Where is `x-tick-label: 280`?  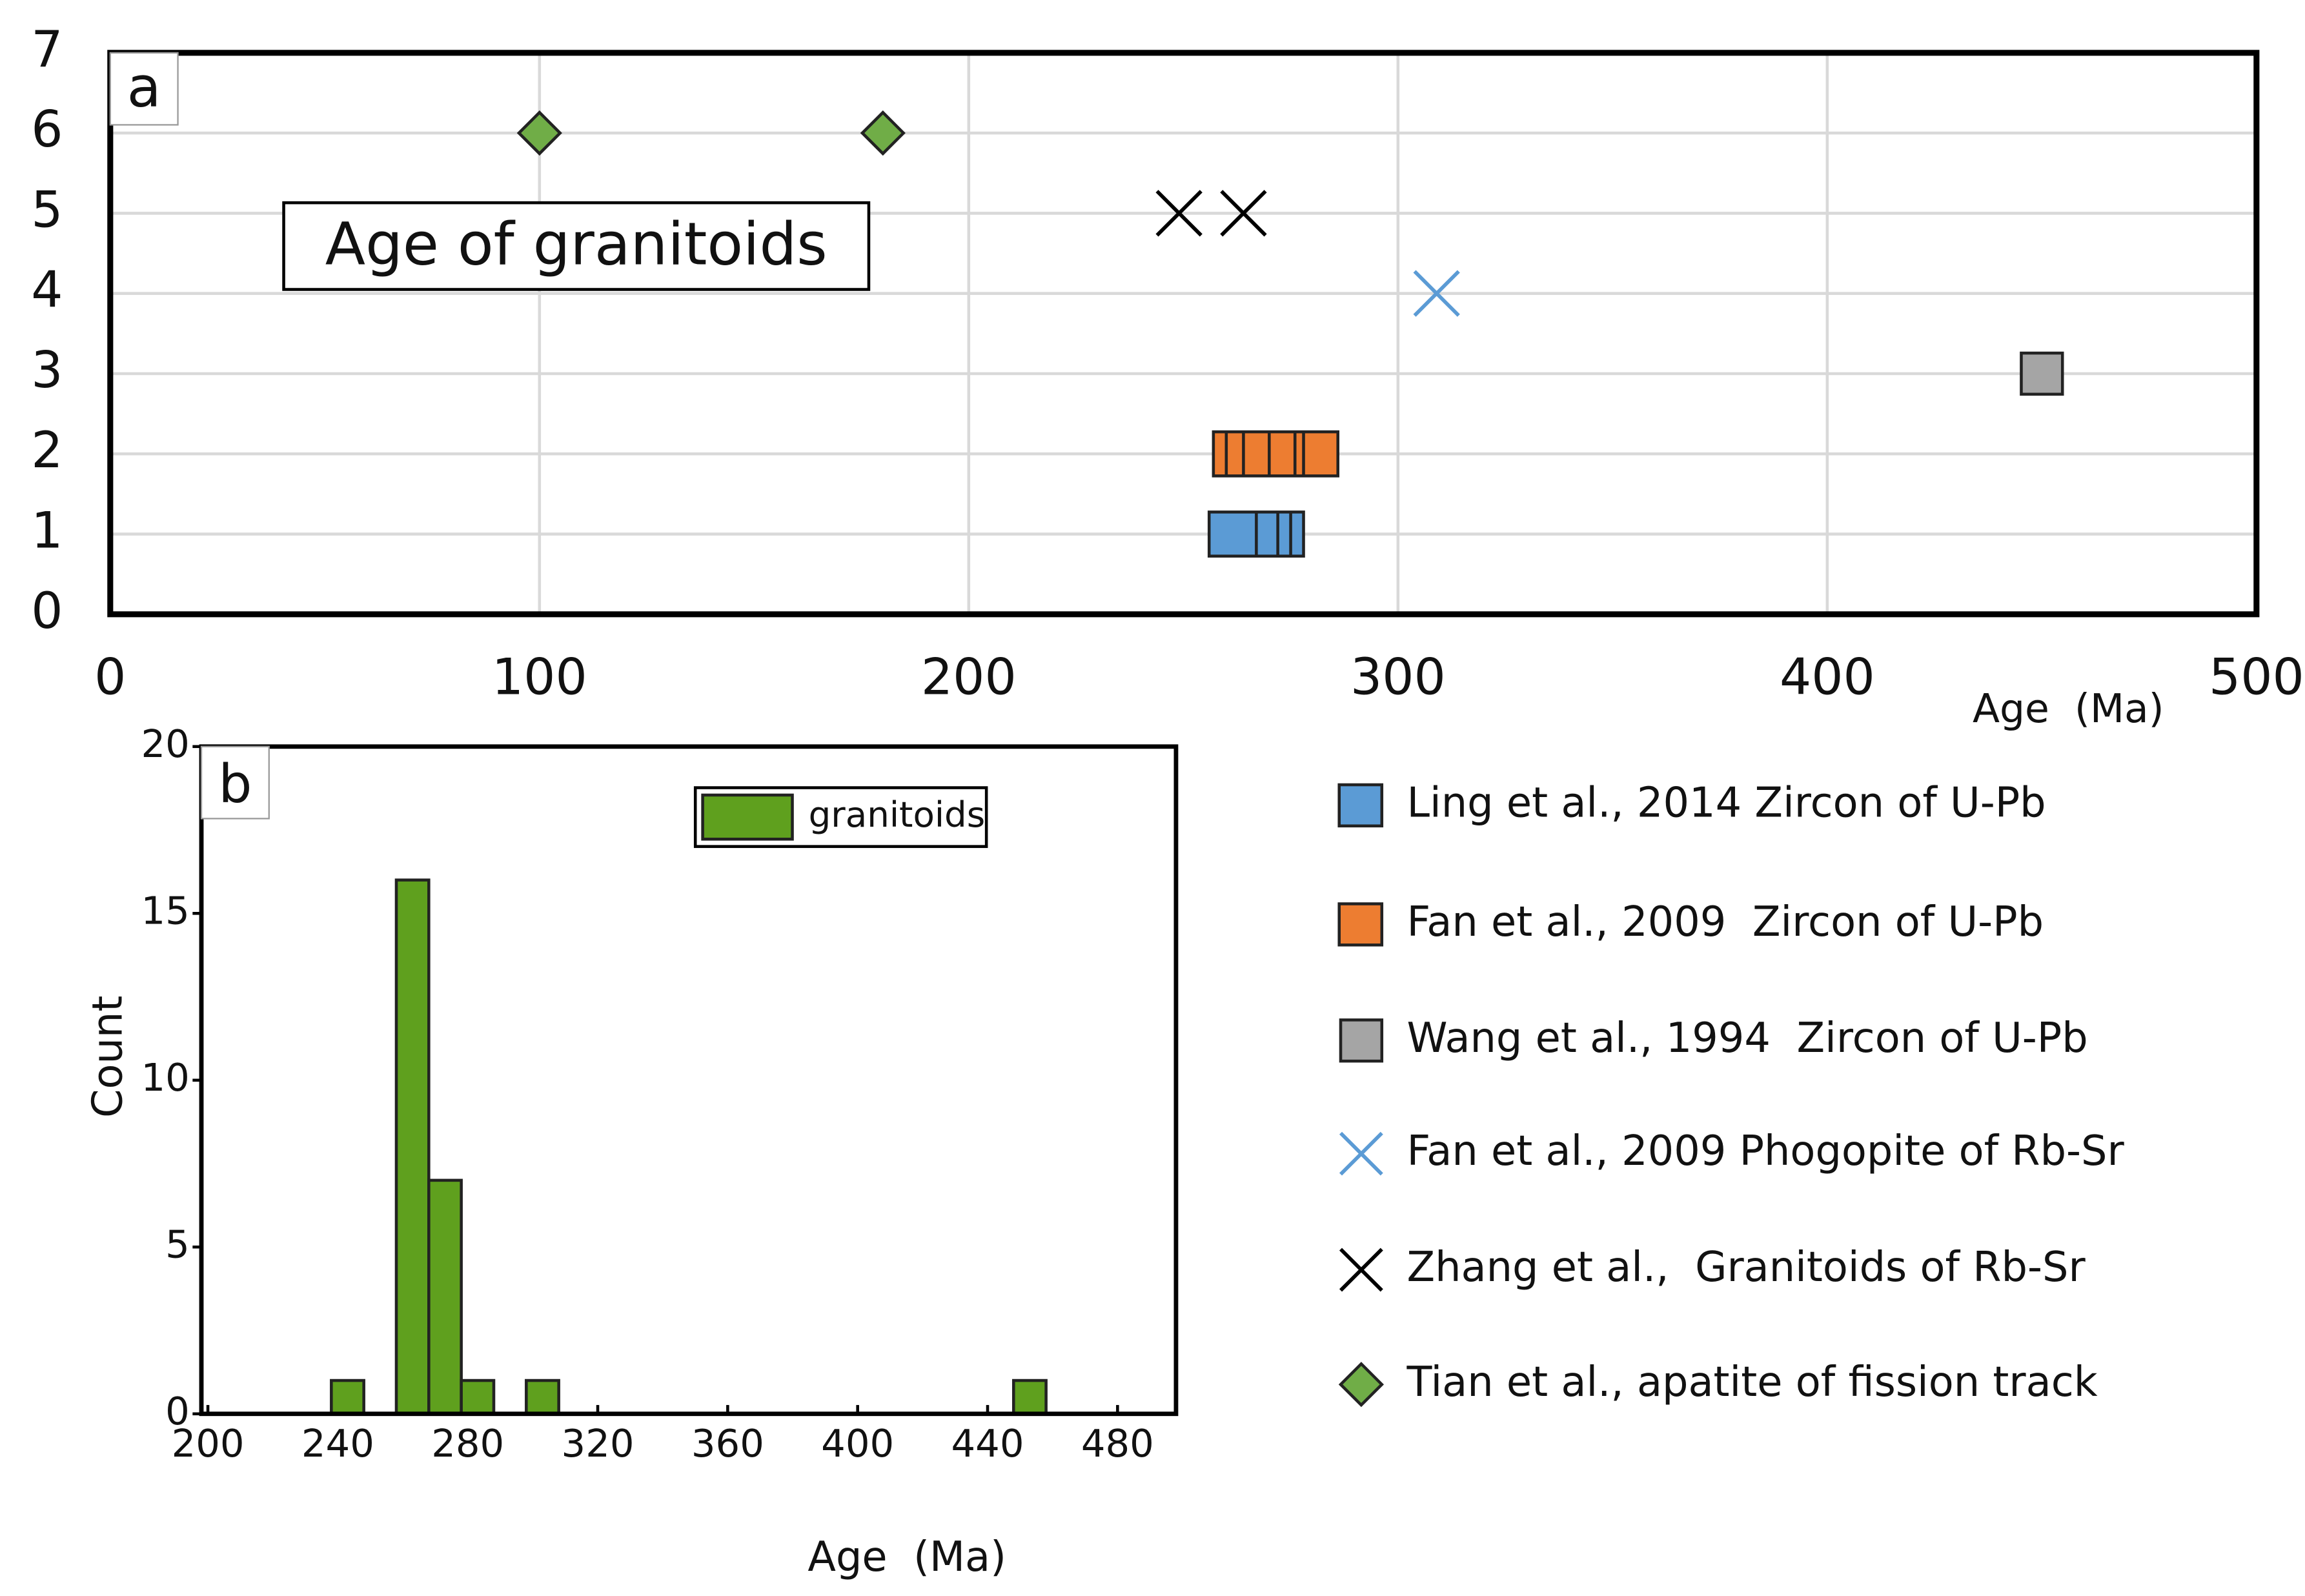 x-tick-label: 280 is located at coordinates (467, 1443).